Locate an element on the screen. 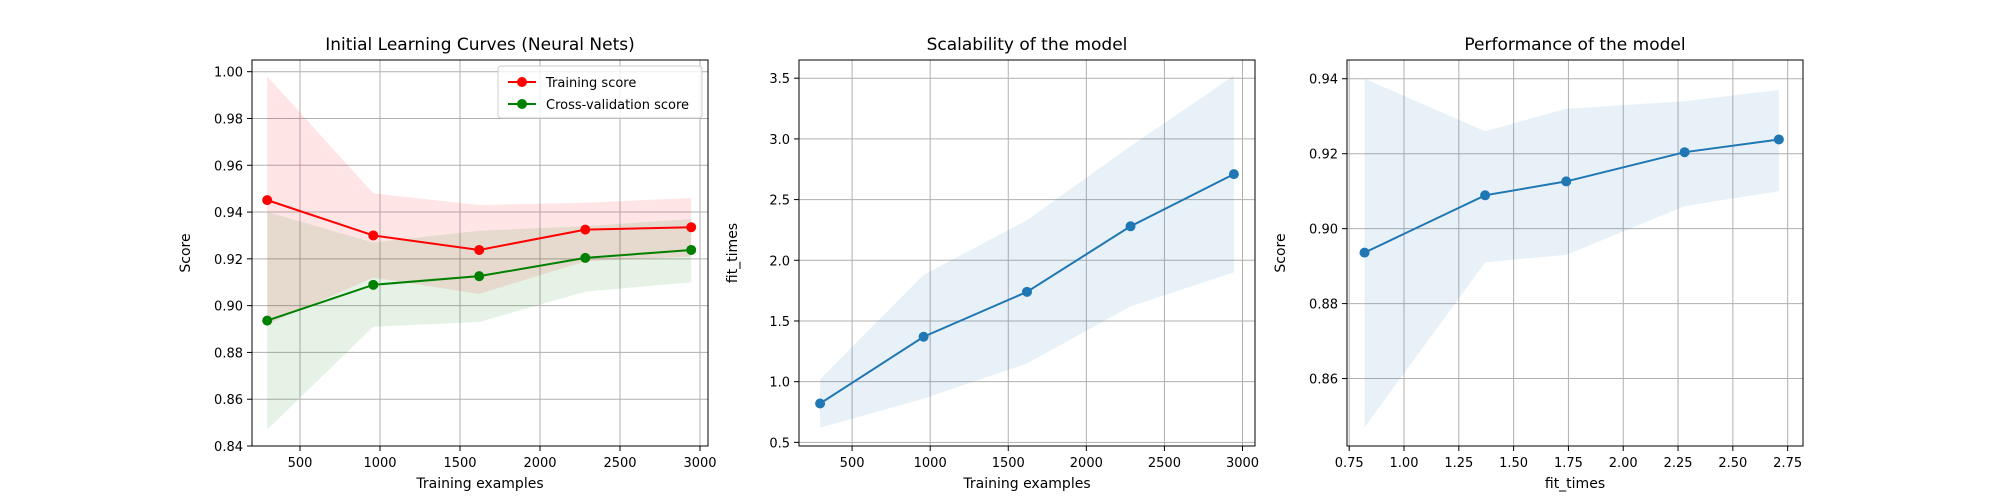  legend: Training score Cross-validation score is located at coordinates (600, 92).